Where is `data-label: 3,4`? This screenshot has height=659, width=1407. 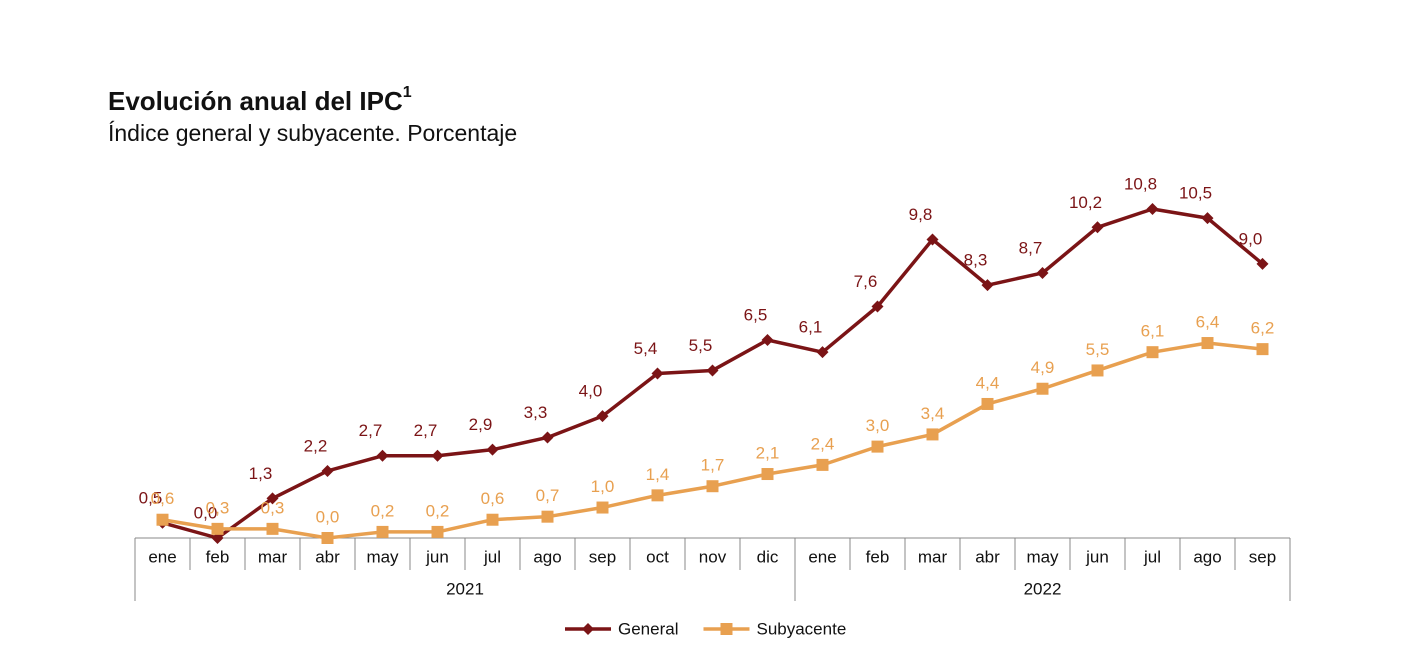 data-label: 3,4 is located at coordinates (933, 413).